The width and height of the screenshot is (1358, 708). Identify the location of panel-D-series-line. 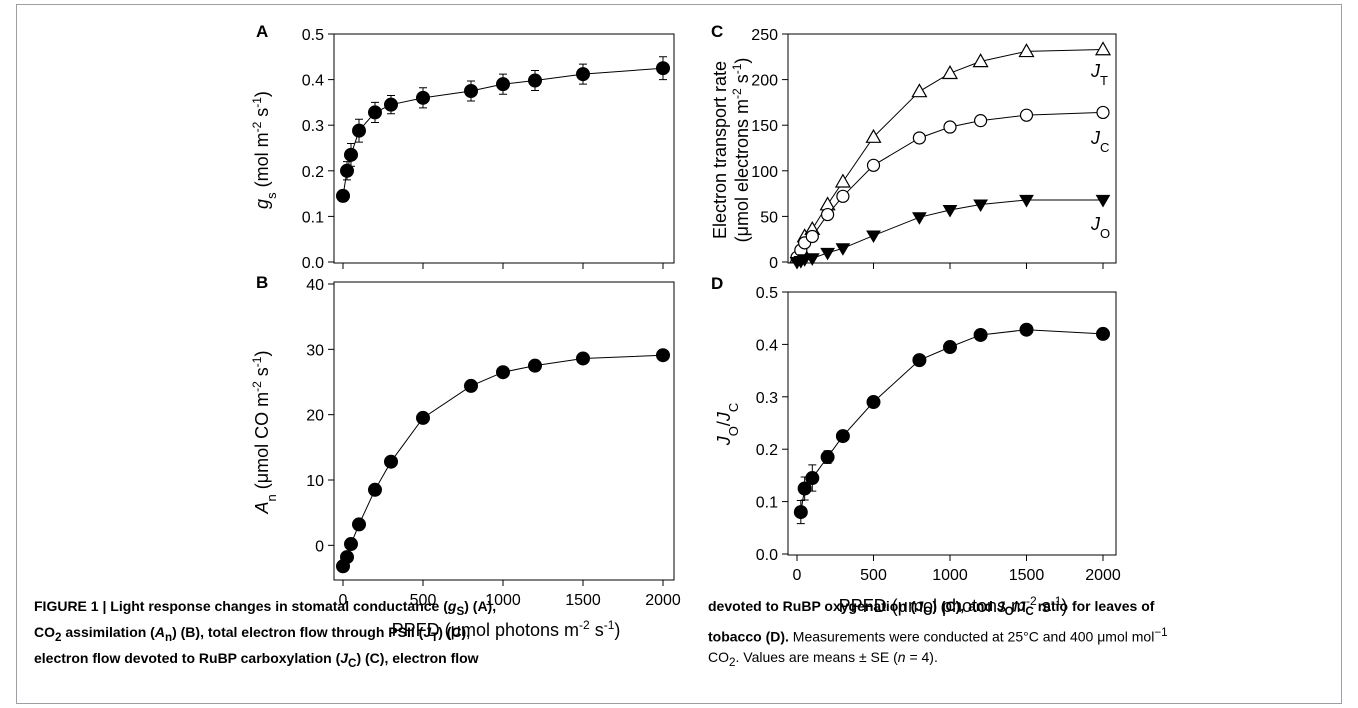
(952, 421).